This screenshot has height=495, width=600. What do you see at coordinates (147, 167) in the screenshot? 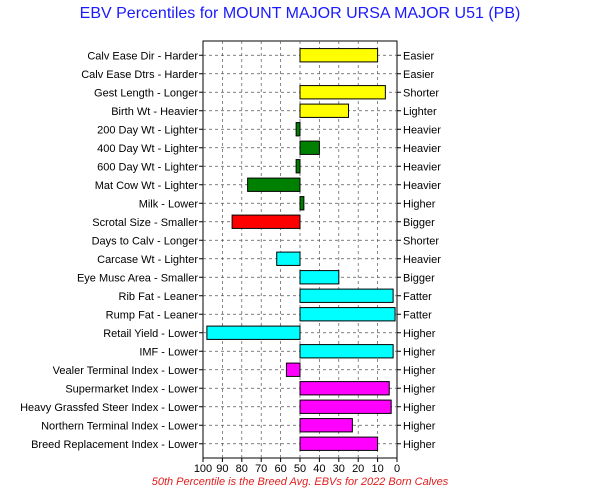
I see `trait-label-left: 600 Day Wt - Lighter` at bounding box center [147, 167].